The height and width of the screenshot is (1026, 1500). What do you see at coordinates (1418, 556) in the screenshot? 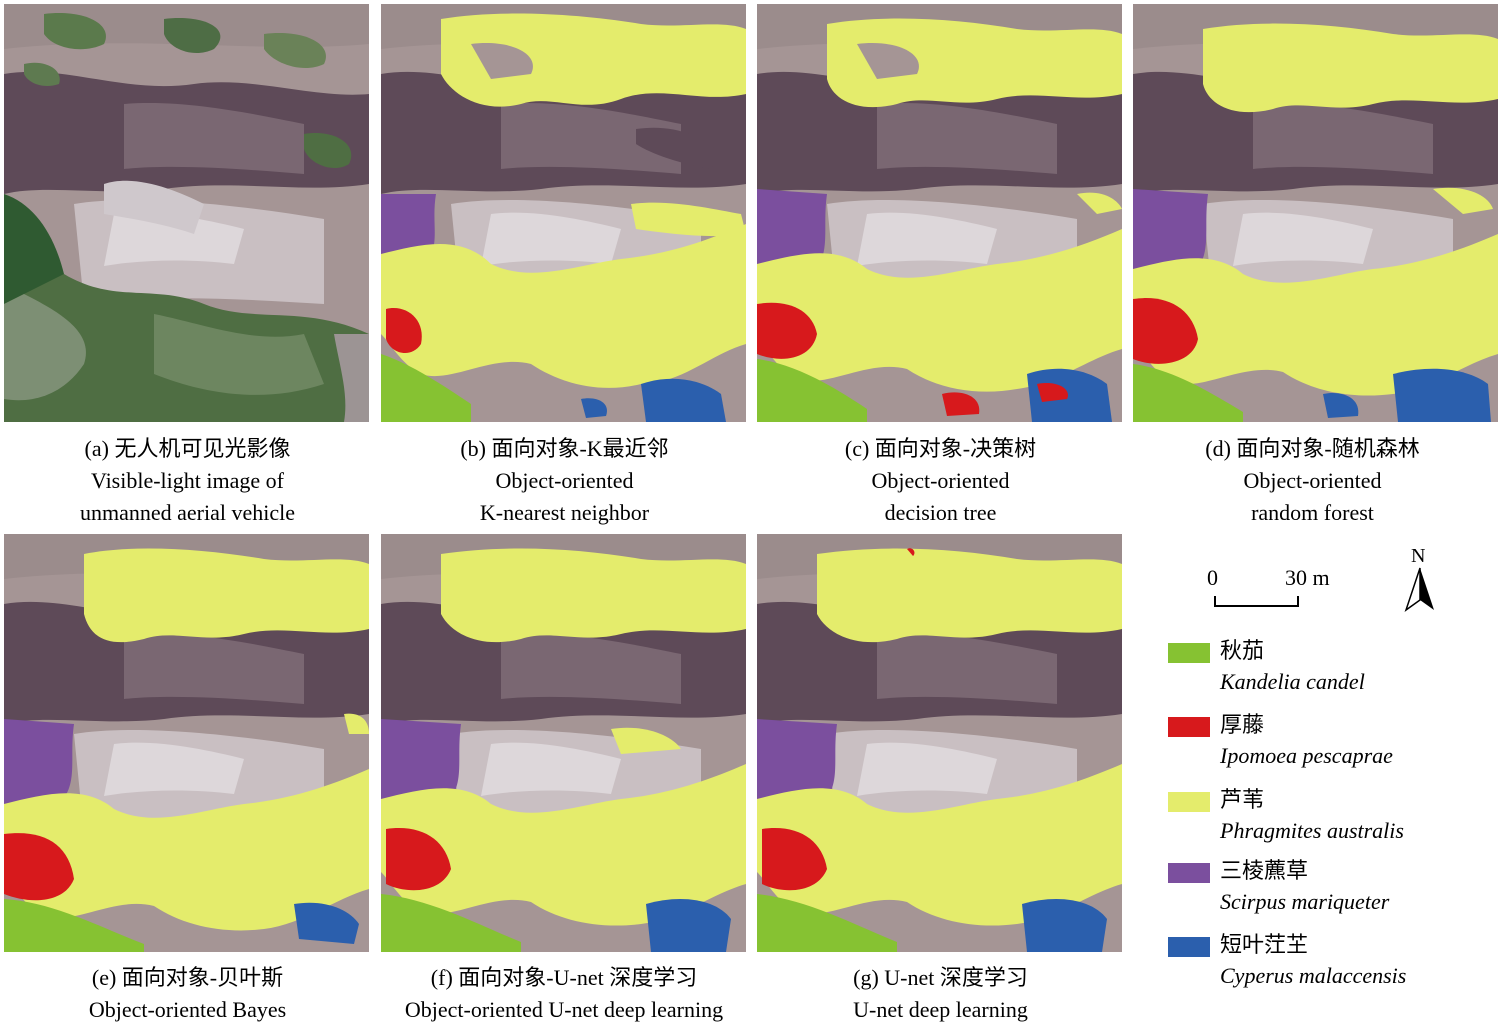
I see `north-arrow-label: N` at bounding box center [1418, 556].